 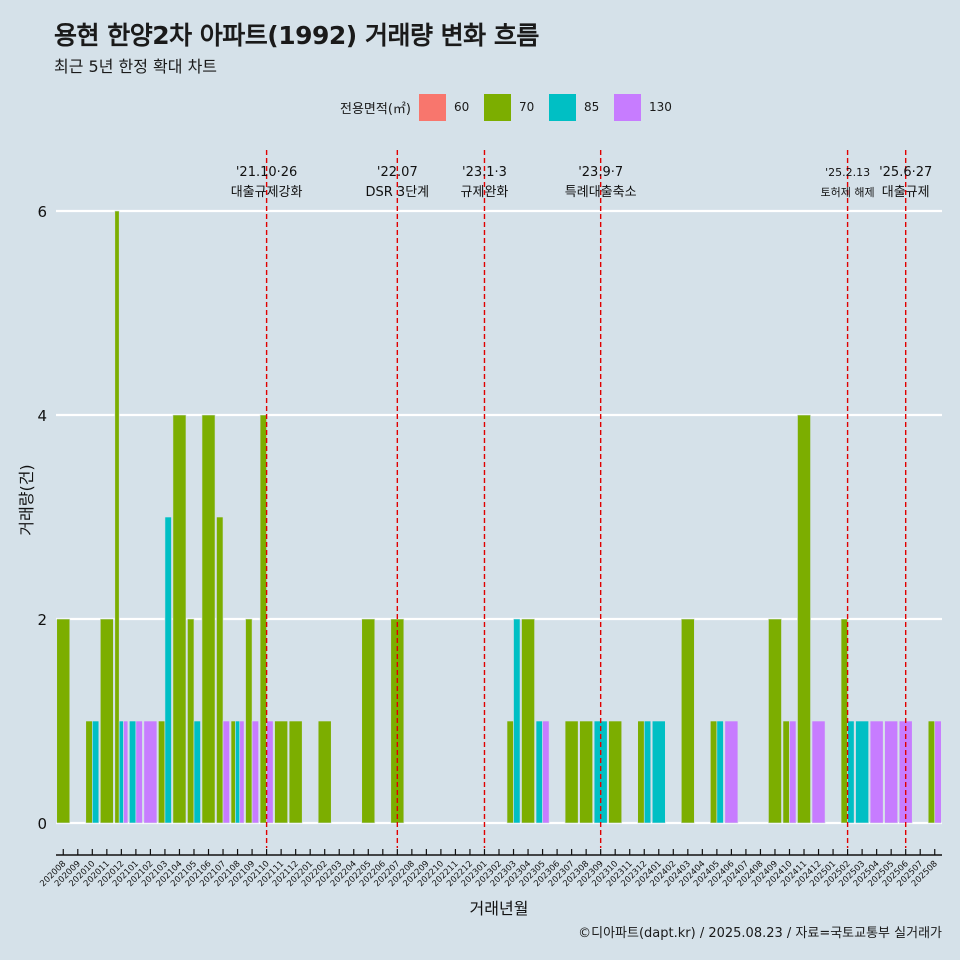 I want to click on legend-label-130: 130, so click(x=660, y=107).